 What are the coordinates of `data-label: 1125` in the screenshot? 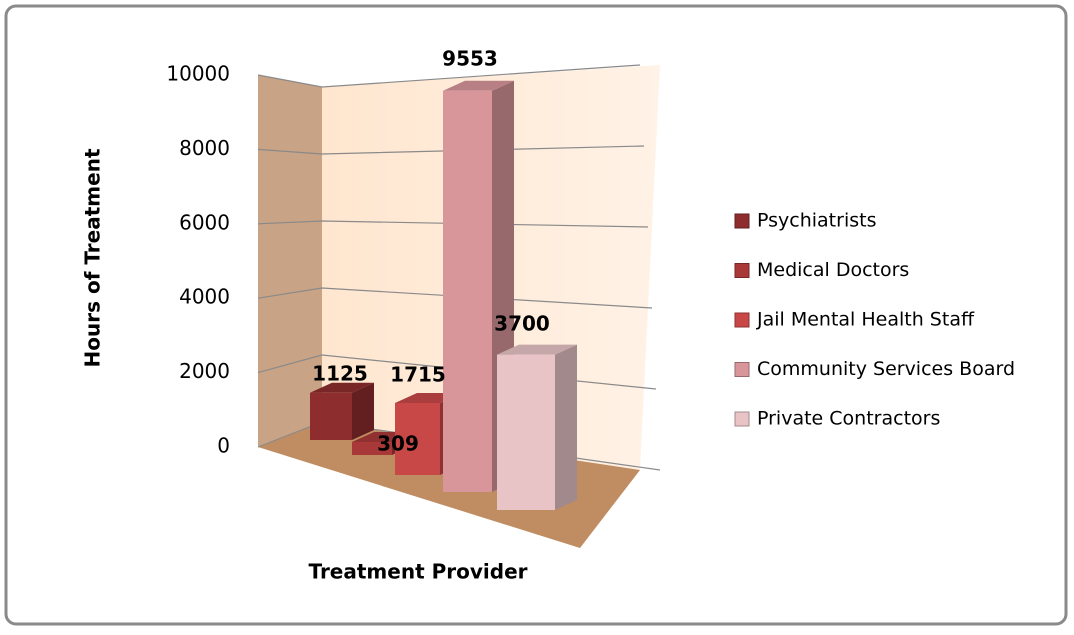 It's located at (340, 374).